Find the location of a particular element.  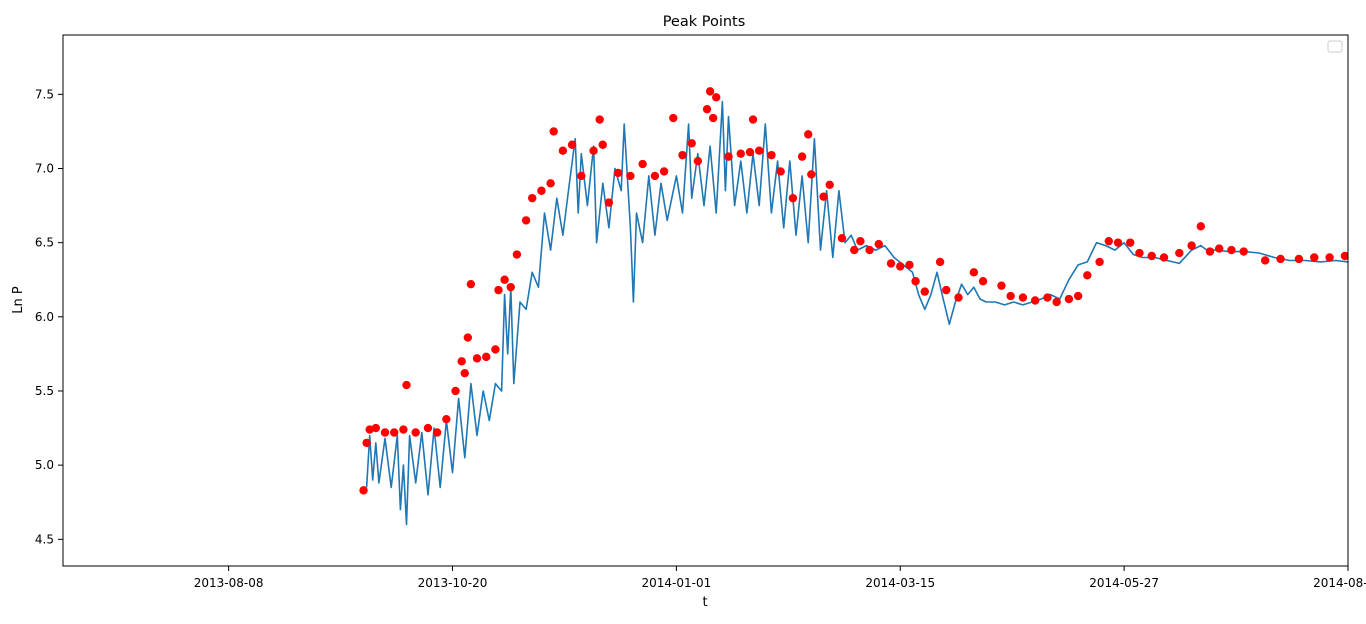

y-tick-label: 4.5 is located at coordinates (44, 539).